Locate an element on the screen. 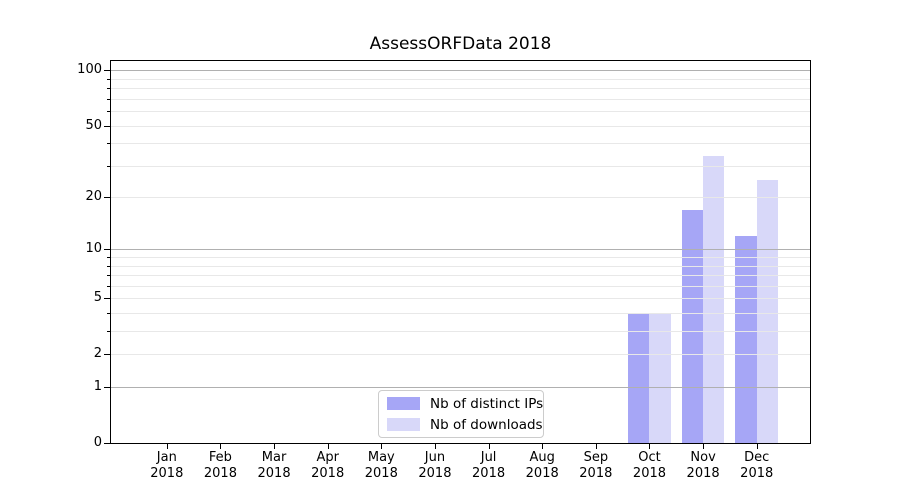 The image size is (900, 500). x-tick-label-jun: Jun 2018 is located at coordinates (435, 465).